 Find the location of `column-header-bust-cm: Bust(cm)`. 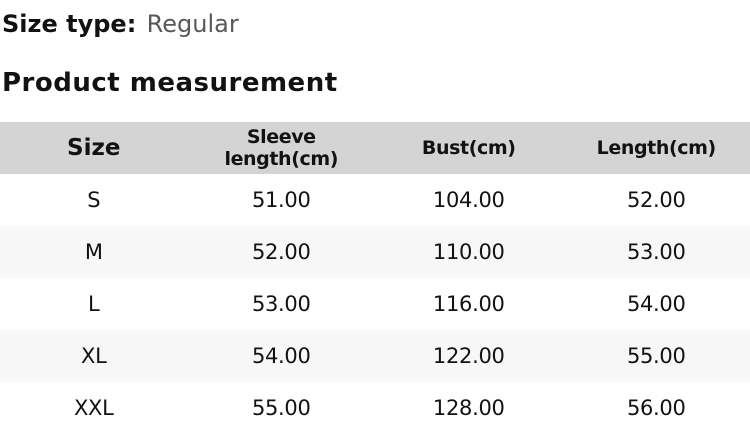

column-header-bust-cm: Bust(cm) is located at coordinates (468, 148).